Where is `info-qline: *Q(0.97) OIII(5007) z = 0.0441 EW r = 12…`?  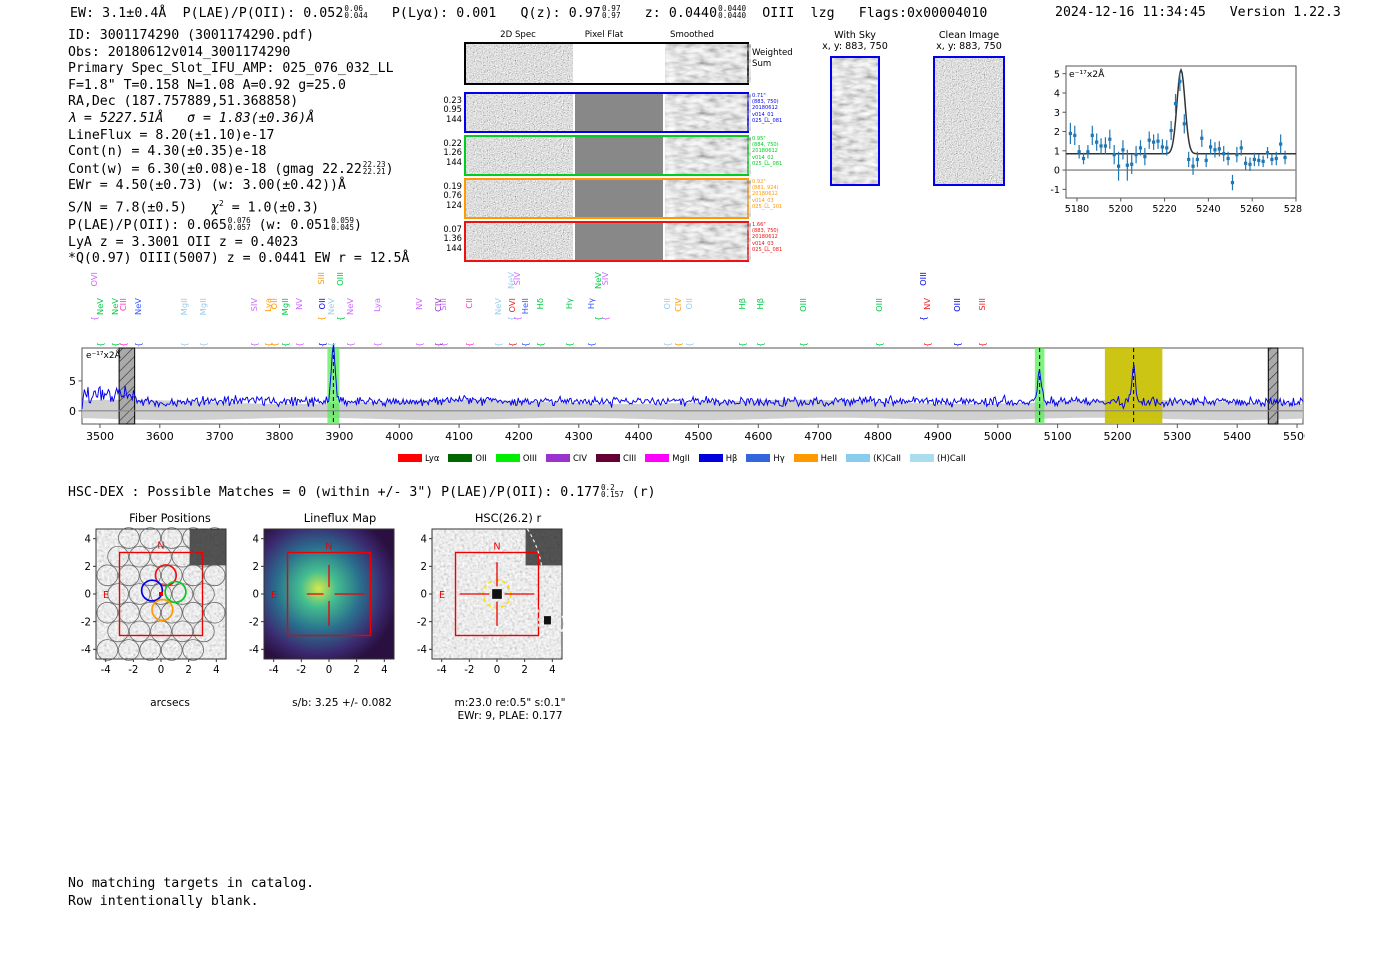
info-qline: *Q(0.97) OIII(5007) z = 0.0441 EW r = 12… is located at coordinates (239, 259).